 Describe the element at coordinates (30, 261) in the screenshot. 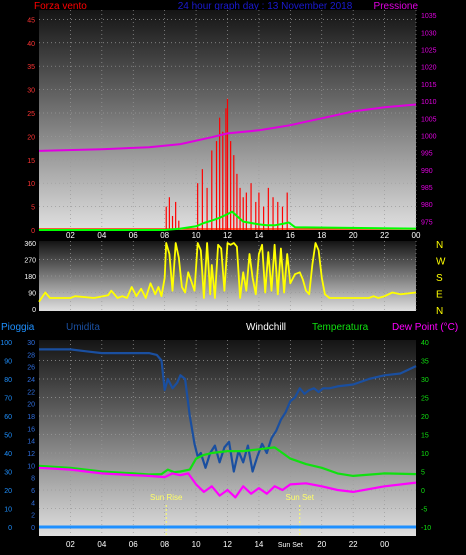

I see `y-tick-label: 270` at that location.